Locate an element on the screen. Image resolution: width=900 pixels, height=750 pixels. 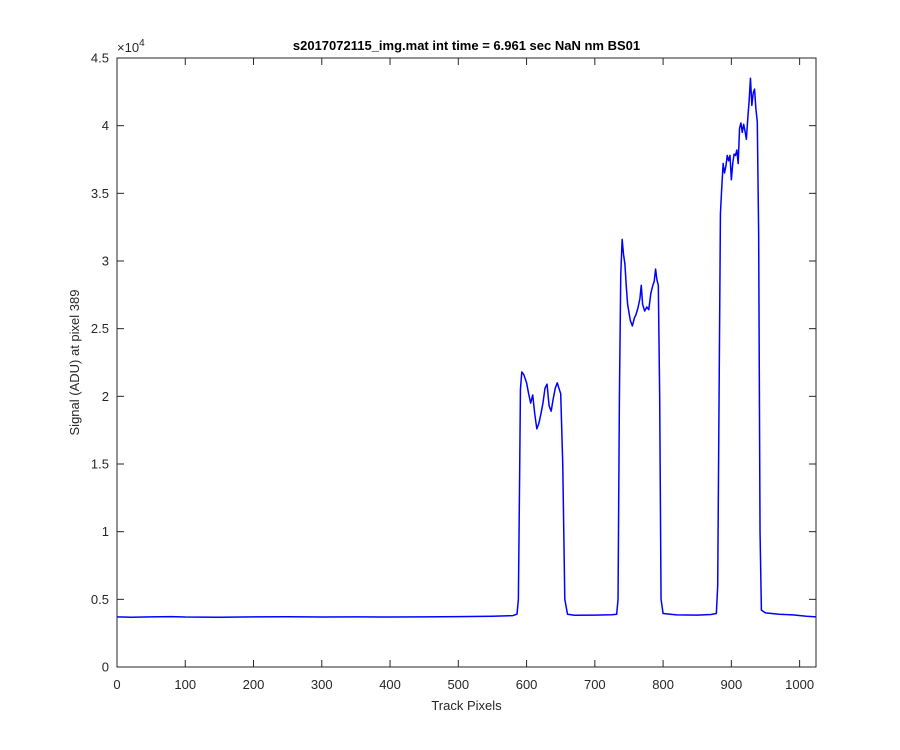
x-tick-label: 600 is located at coordinates (527, 684).